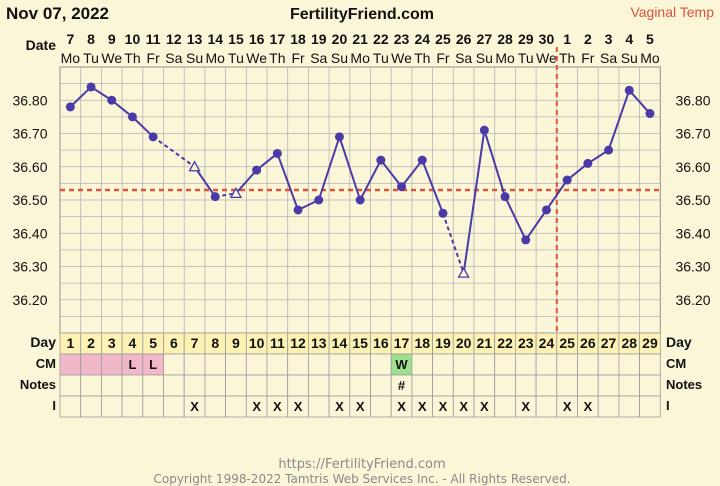 The height and width of the screenshot is (486, 720). Describe the element at coordinates (319, 39) in the screenshot. I see `date-label: 19` at that location.